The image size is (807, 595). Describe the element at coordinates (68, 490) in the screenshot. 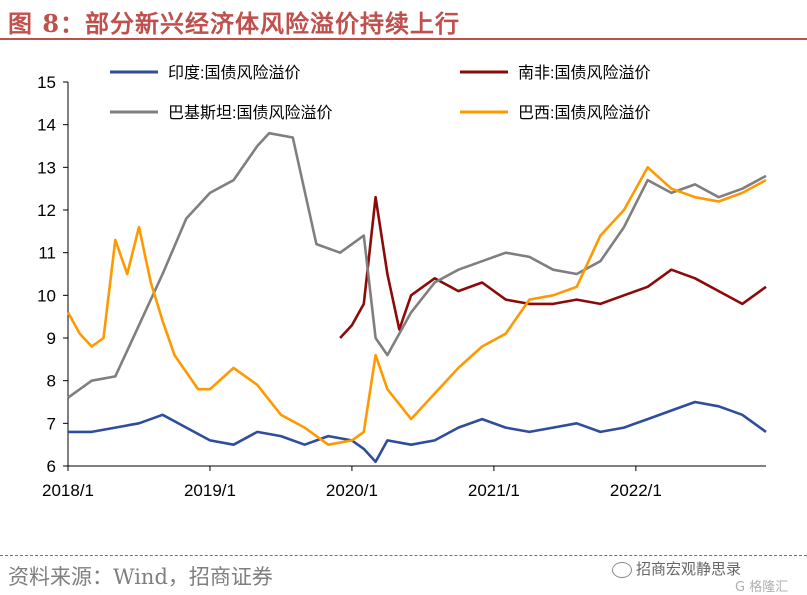

I see `x-tick-label: 2018/1` at that location.